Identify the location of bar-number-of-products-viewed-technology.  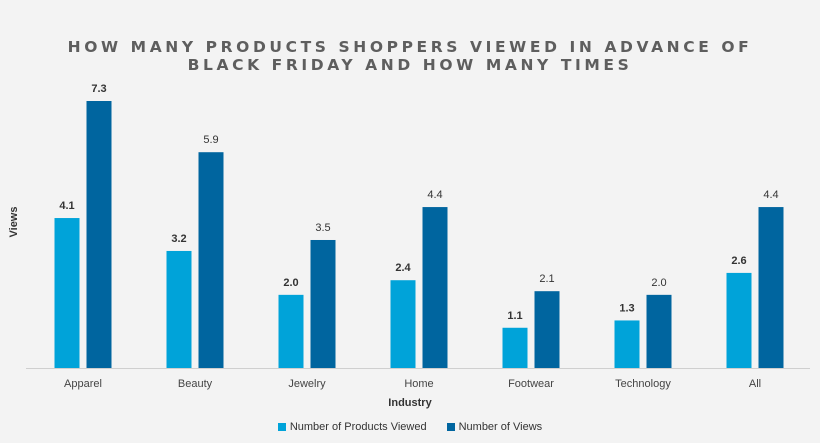
(627, 344).